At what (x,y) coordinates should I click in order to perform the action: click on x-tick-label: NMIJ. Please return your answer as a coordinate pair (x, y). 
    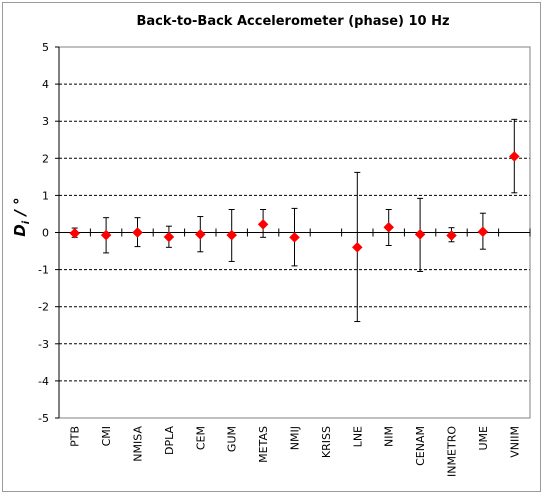
    Looking at the image, I should click on (295, 438).